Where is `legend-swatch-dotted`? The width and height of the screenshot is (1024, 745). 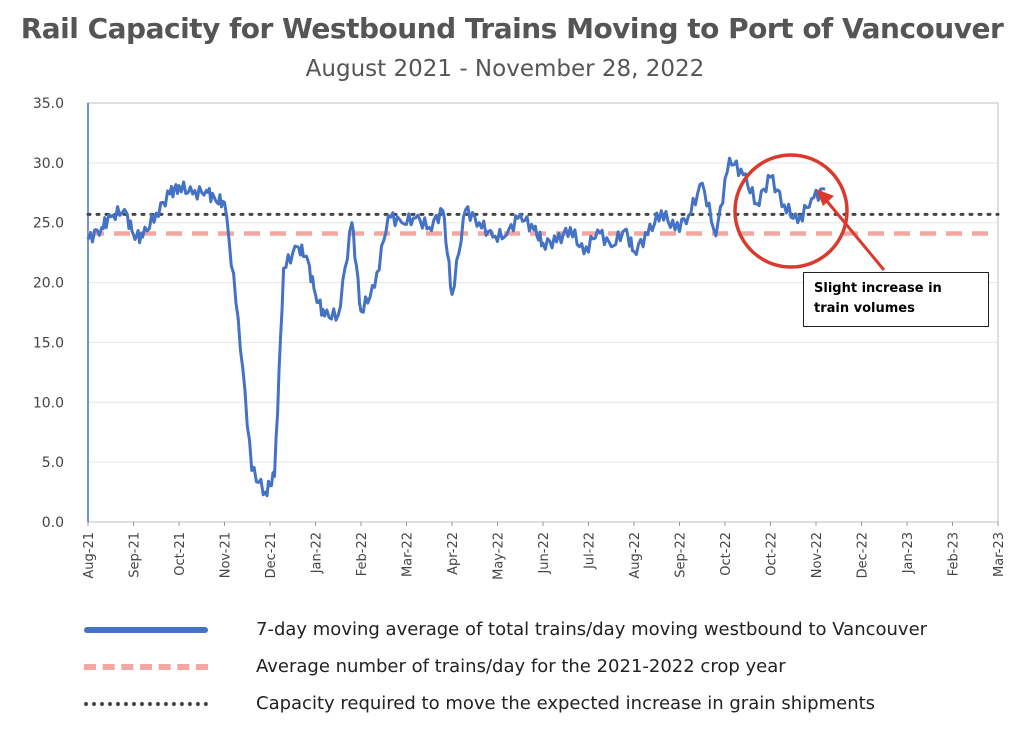
legend-swatch-dotted is located at coordinates (146, 704).